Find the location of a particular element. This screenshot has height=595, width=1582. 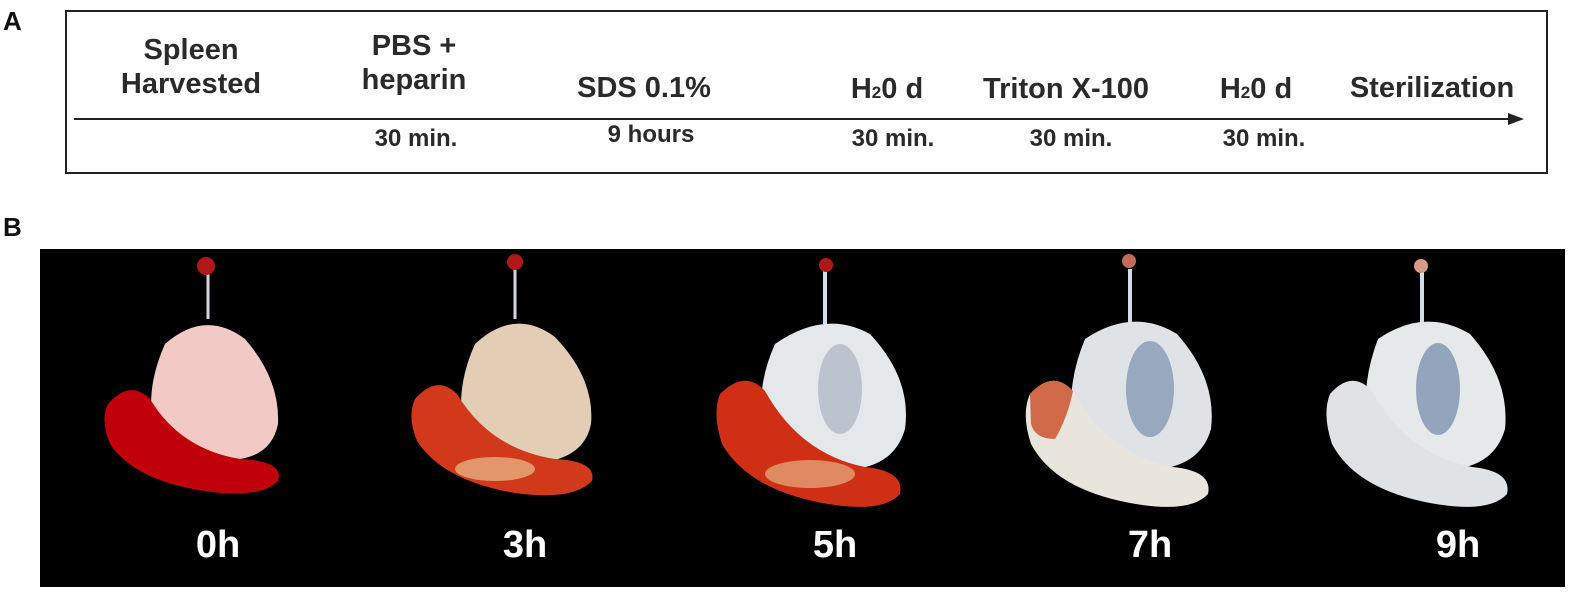

specimen-3h: 3h is located at coordinates (497, 418).